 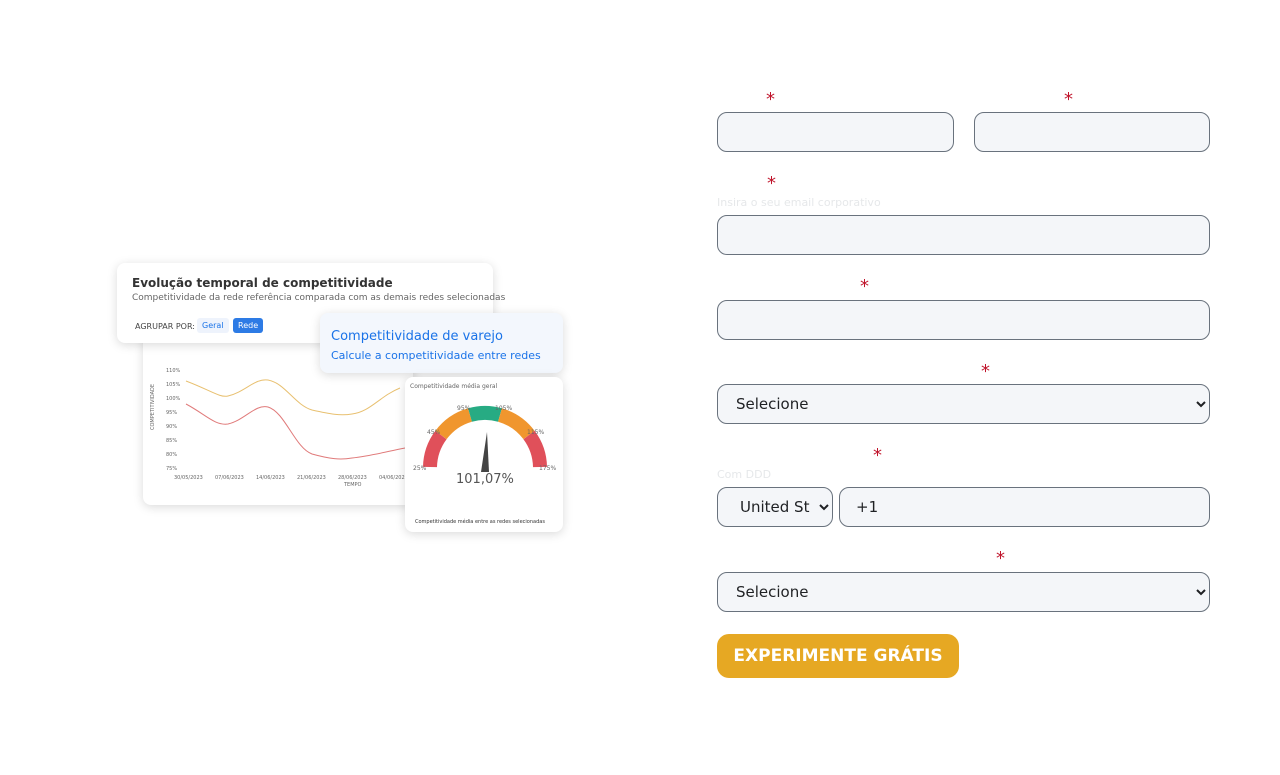 What do you see at coordinates (165, 326) in the screenshot?
I see `group-label: AGRUPAR POR:` at bounding box center [165, 326].